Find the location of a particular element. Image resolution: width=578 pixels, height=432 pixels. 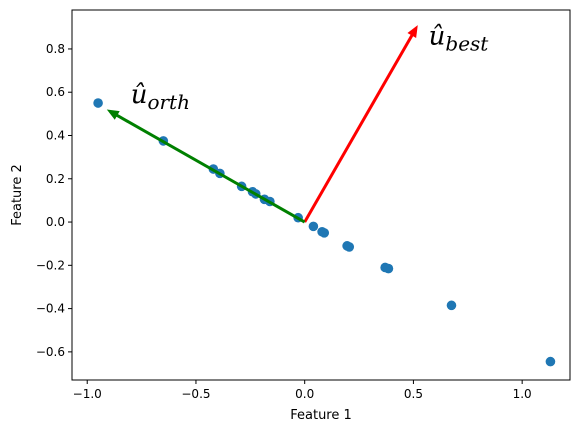

y-tick-label: −0.4 is located at coordinates (50, 309).